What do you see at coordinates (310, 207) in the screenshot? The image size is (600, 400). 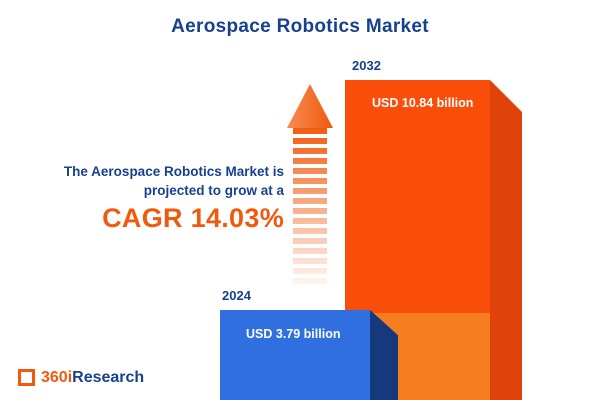 I see `growth-arrow-fade` at bounding box center [310, 207].